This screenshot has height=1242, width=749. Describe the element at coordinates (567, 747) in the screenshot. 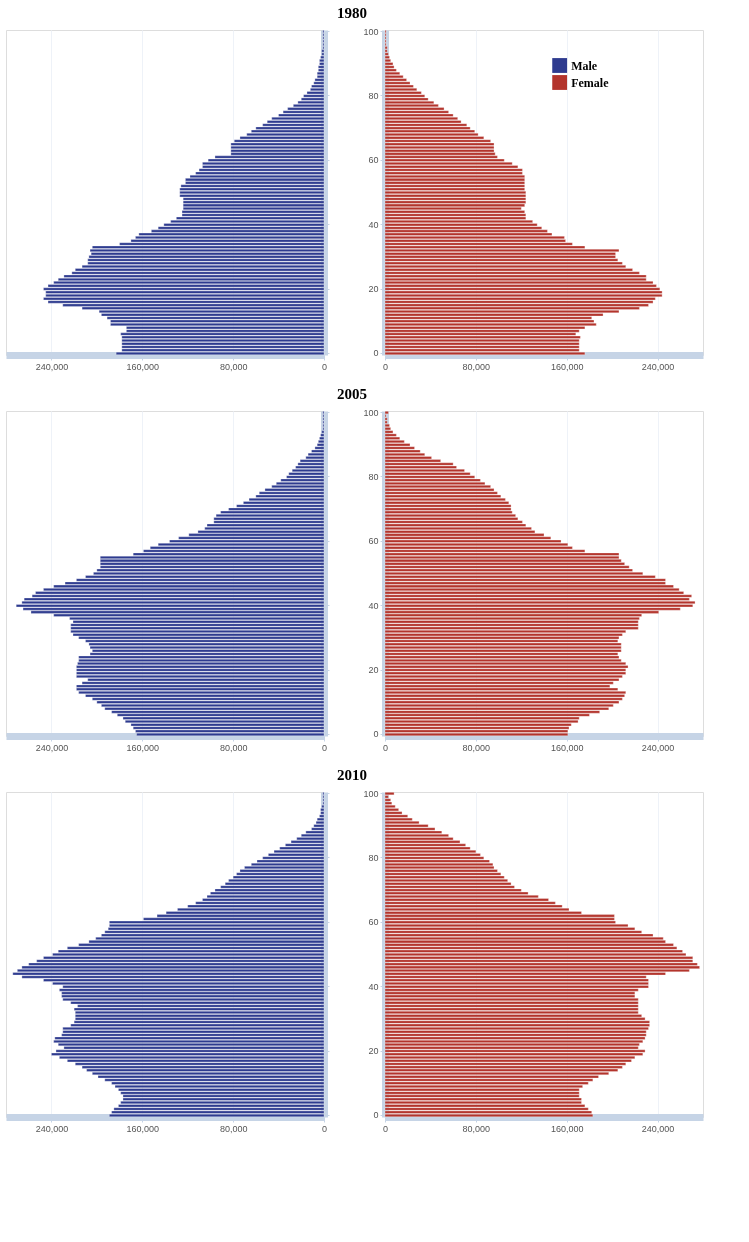

I see `x-tick-label: 160,000` at that location.